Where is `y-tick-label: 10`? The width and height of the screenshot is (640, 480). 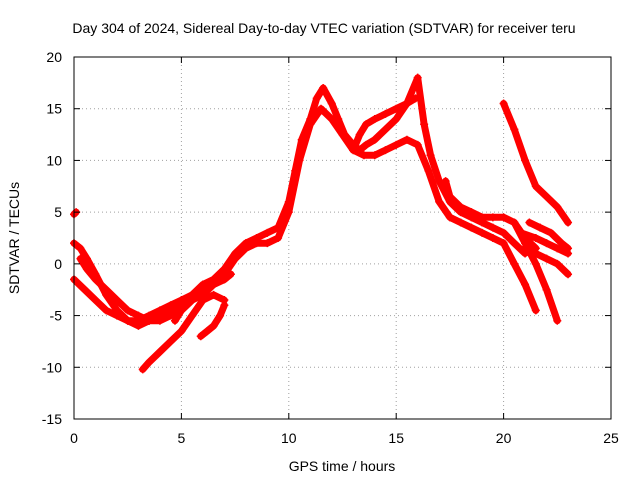 y-tick-label: 10 is located at coordinates (54, 160).